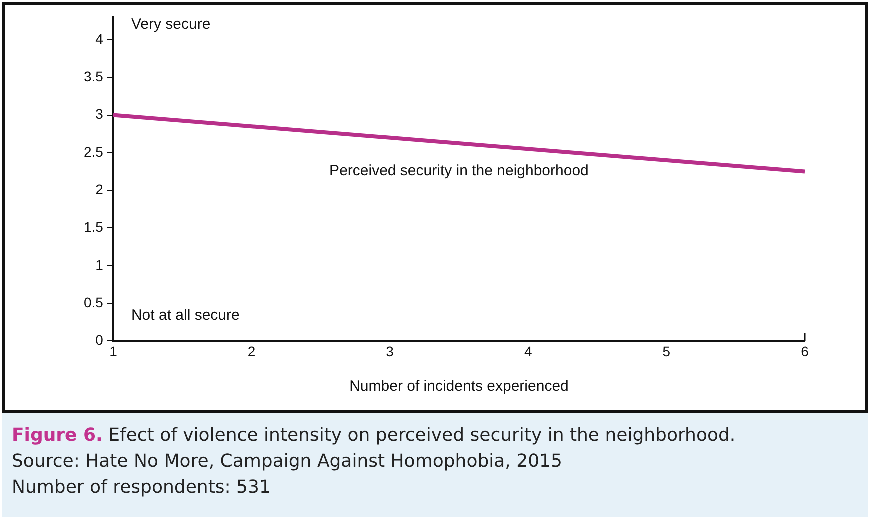 The image size is (870, 517). What do you see at coordinates (459, 387) in the screenshot?
I see `x-axis-title: Number of incidents experienced` at bounding box center [459, 387].